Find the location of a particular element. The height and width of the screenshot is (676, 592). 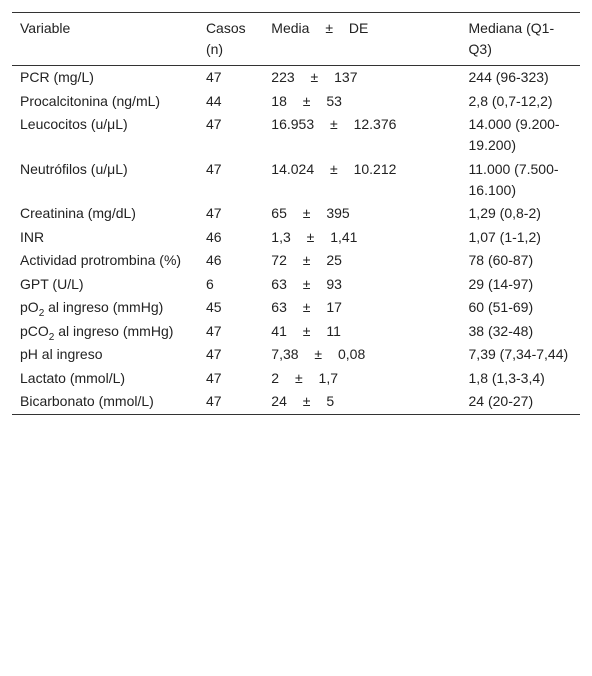

table-cell: PCR (mg/L) is located at coordinates (57, 77).